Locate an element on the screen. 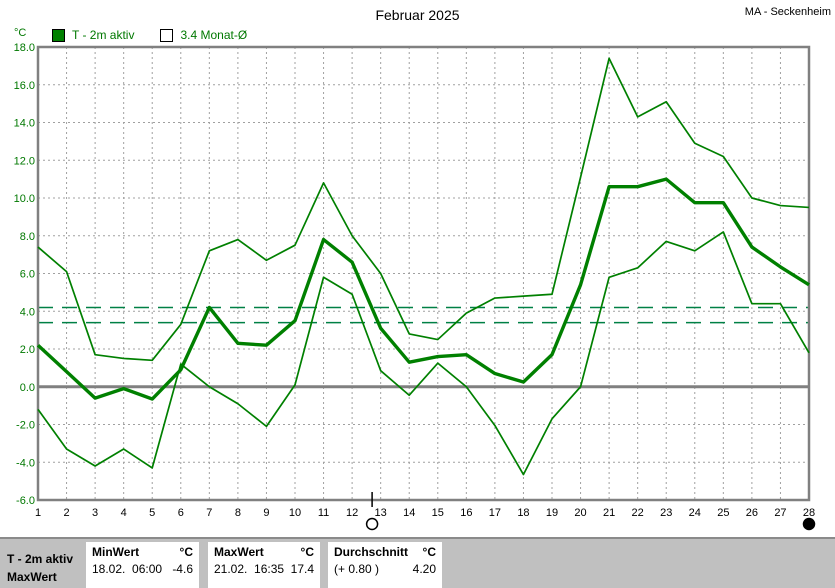 Image resolution: width=835 pixels, height=588 pixels. x-axis-day-label: 21 is located at coordinates (609, 513).